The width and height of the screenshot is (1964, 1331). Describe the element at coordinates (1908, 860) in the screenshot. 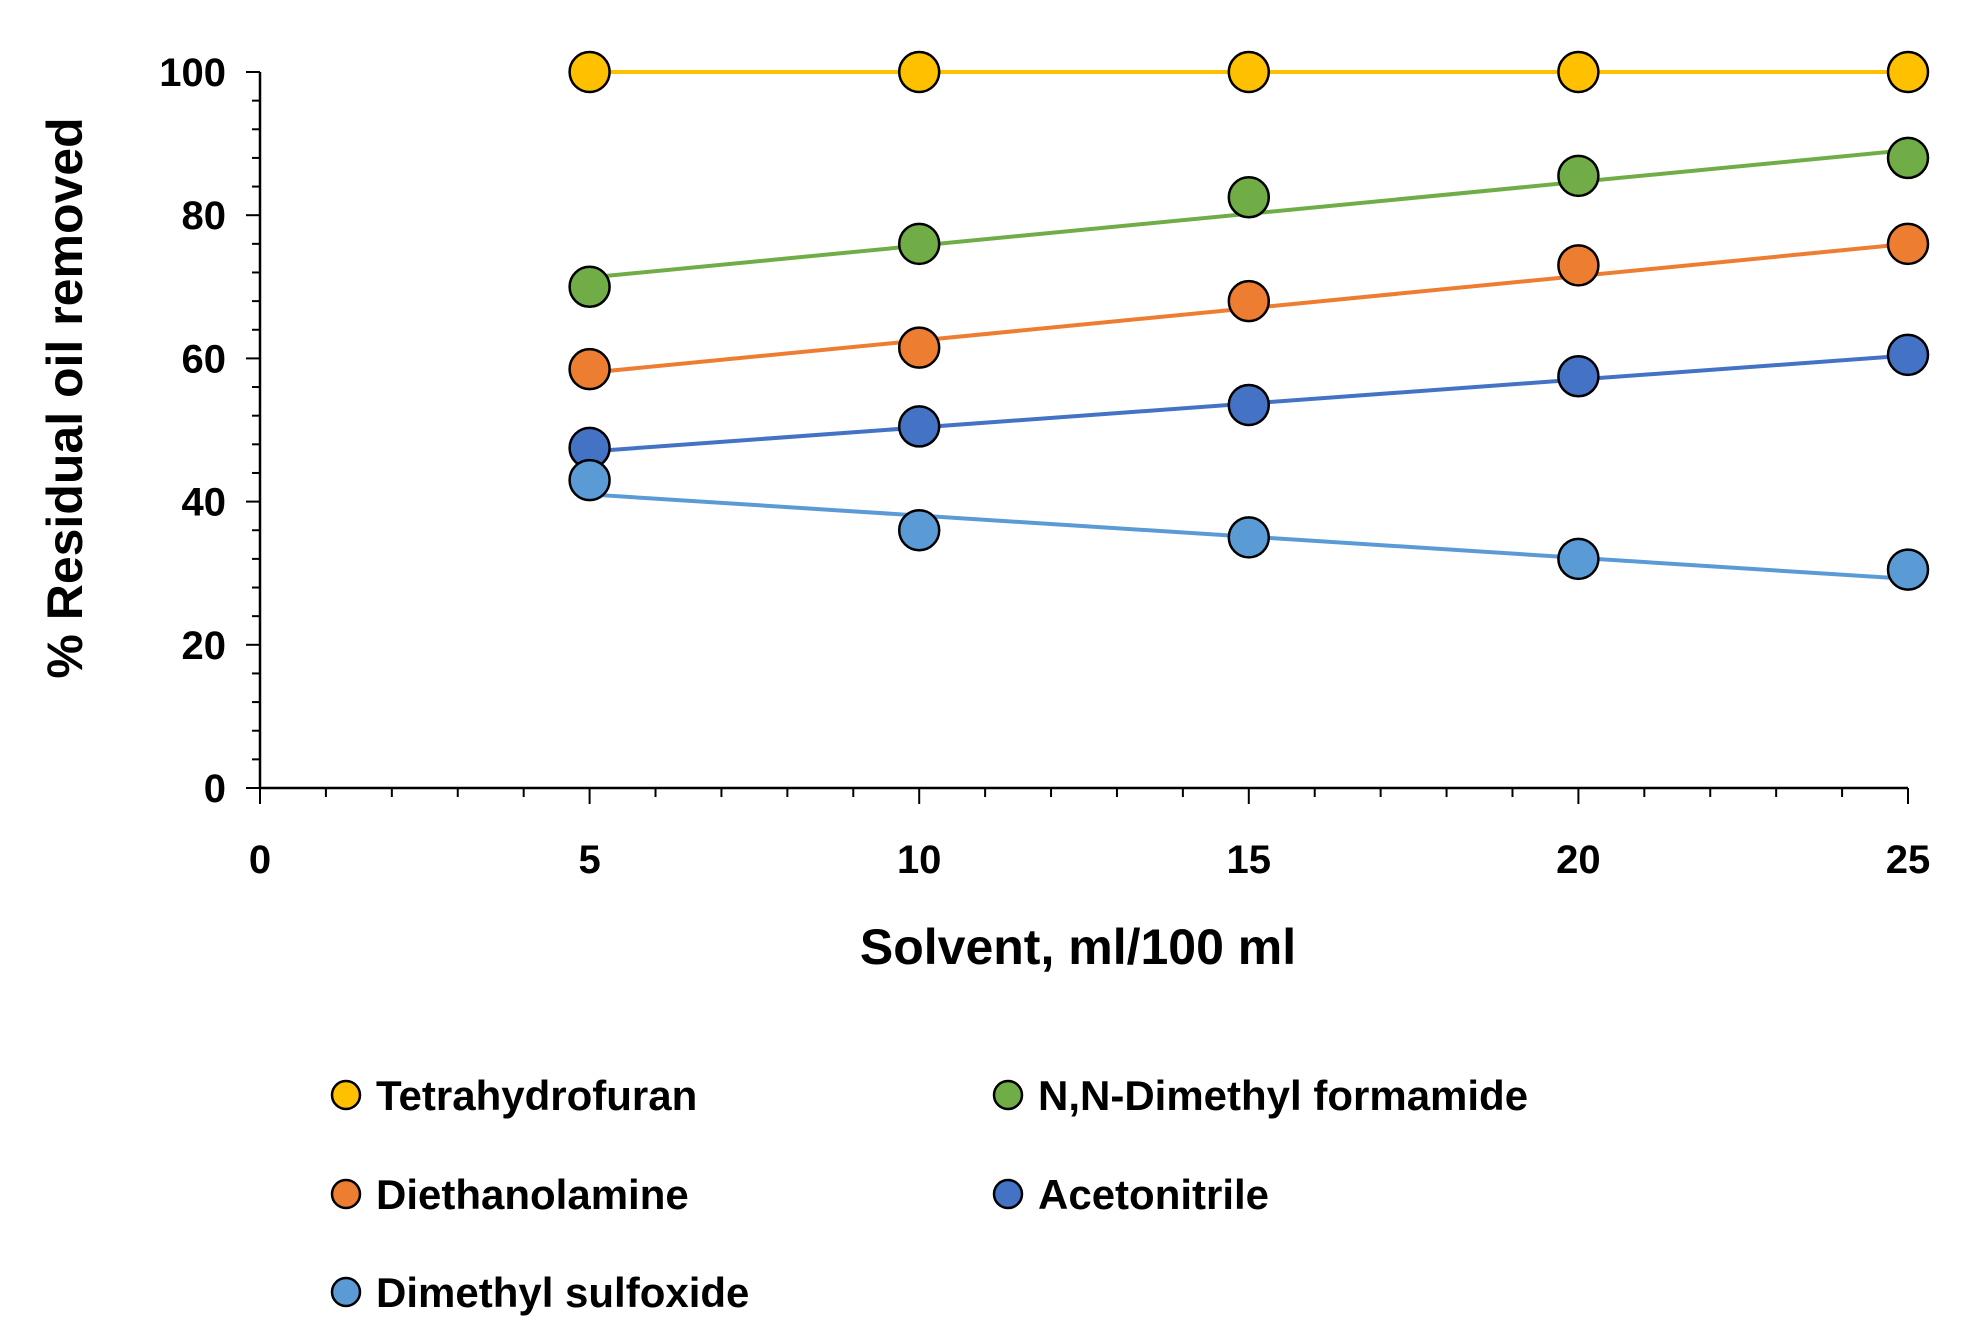

I see `x-tick-label: 25` at that location.